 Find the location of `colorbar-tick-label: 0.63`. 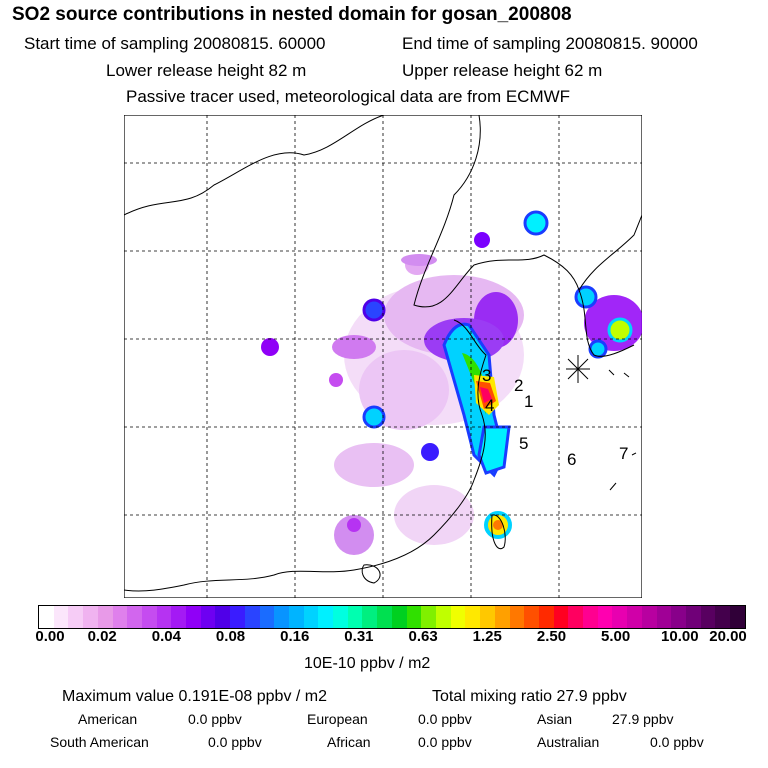

colorbar-tick-label: 0.63 is located at coordinates (423, 636).